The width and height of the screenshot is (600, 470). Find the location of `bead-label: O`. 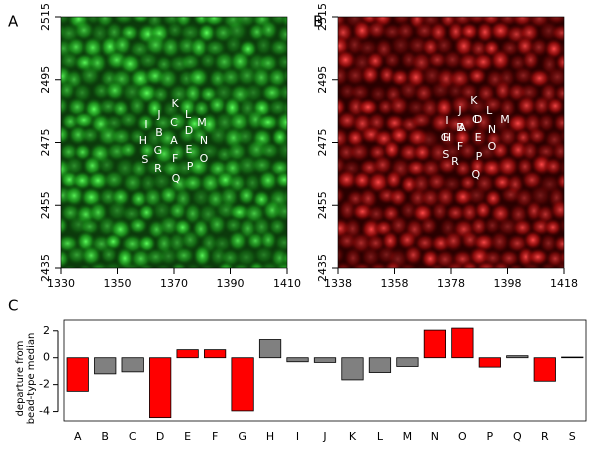

bead-label: O is located at coordinates (492, 146).